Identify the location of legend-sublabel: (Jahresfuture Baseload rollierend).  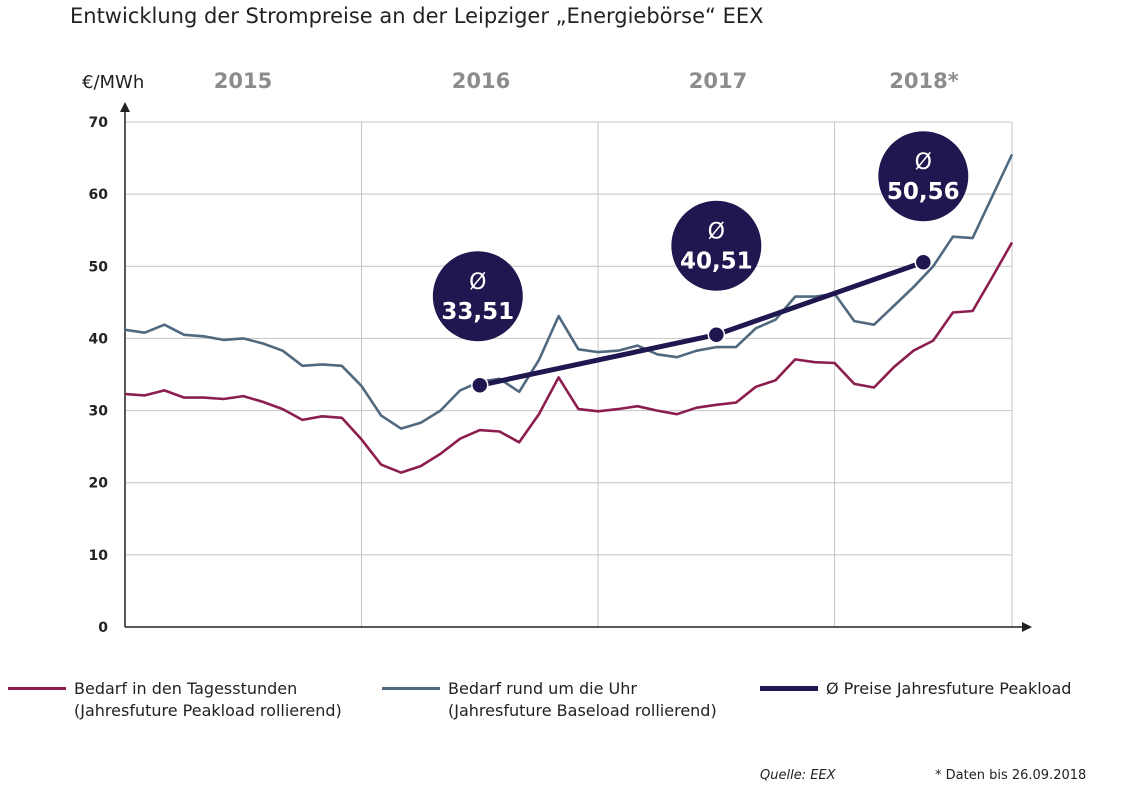
(582, 710).